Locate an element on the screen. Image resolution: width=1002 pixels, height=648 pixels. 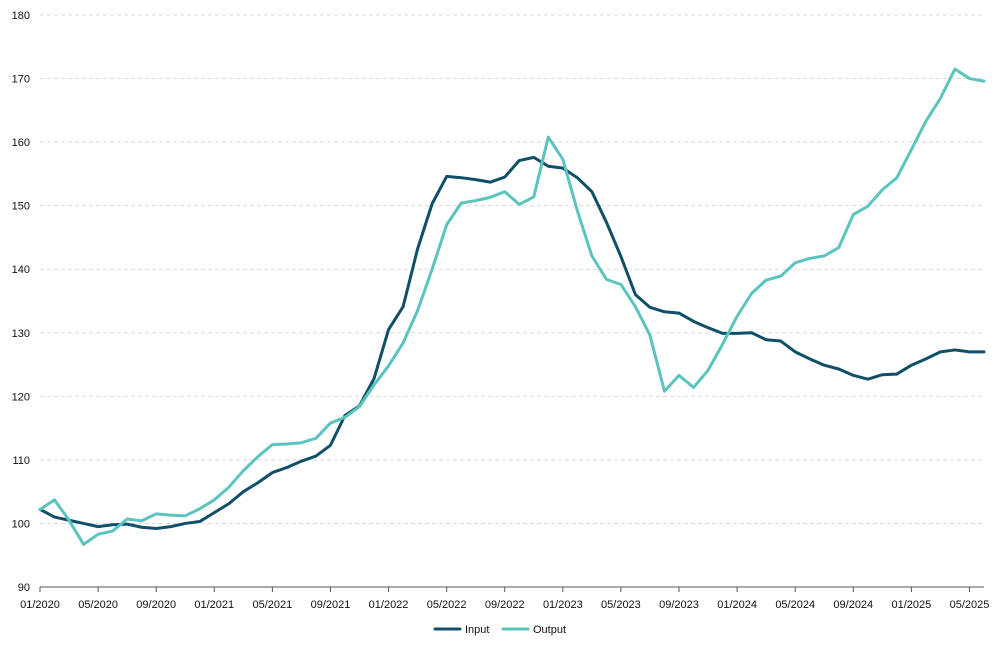
x-tick-label: 05/2020 is located at coordinates (98, 605).